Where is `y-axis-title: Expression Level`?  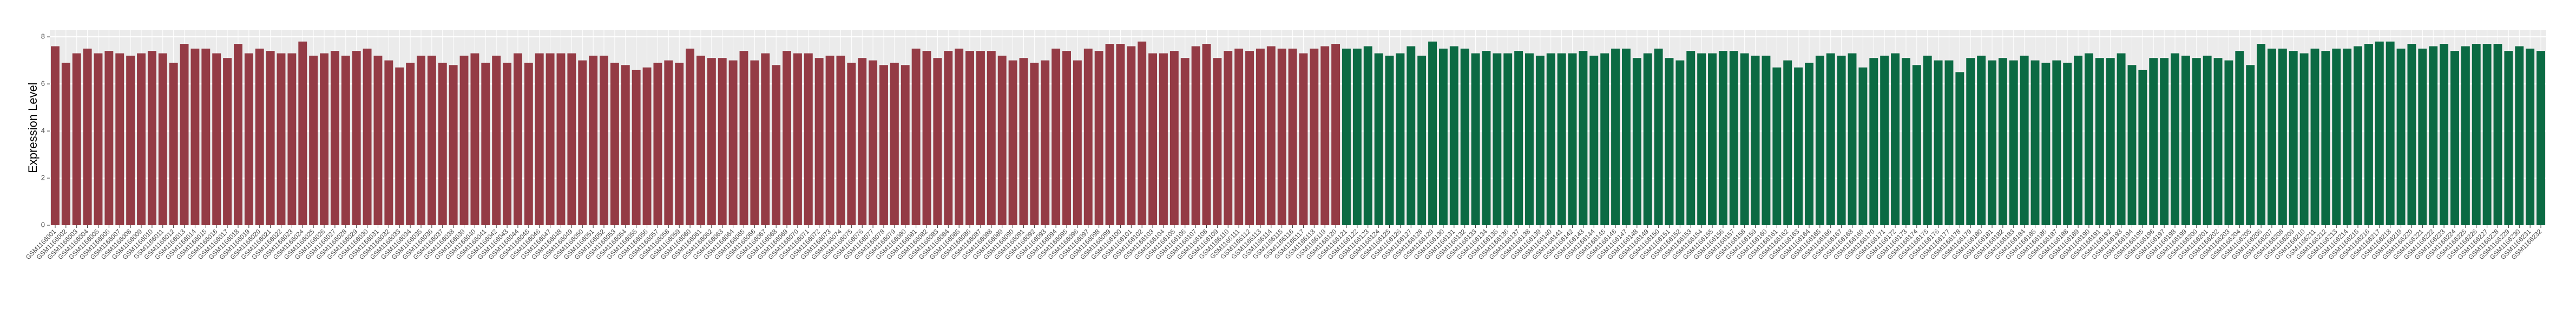 y-axis-title: Expression Level is located at coordinates (33, 127).